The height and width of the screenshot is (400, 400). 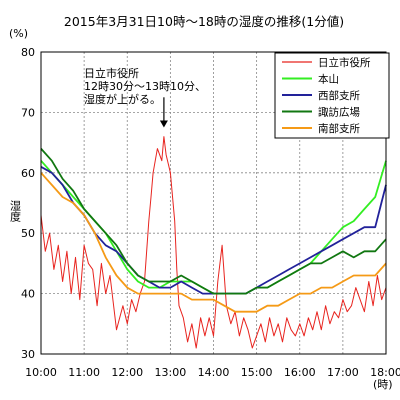 I want to click on x-tick-label: 13:00, so click(x=171, y=372).